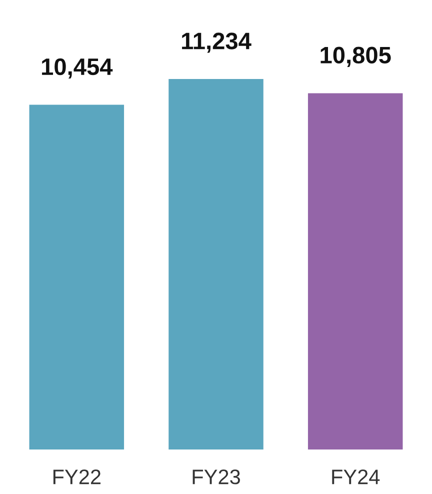 The width and height of the screenshot is (432, 494). Describe the element at coordinates (76, 477) in the screenshot. I see `x-tick-label: FY22` at that location.